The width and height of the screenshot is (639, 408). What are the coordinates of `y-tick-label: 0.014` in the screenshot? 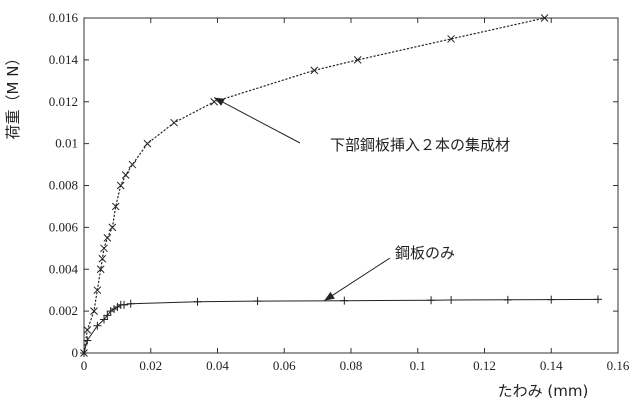 It's located at (64, 59).